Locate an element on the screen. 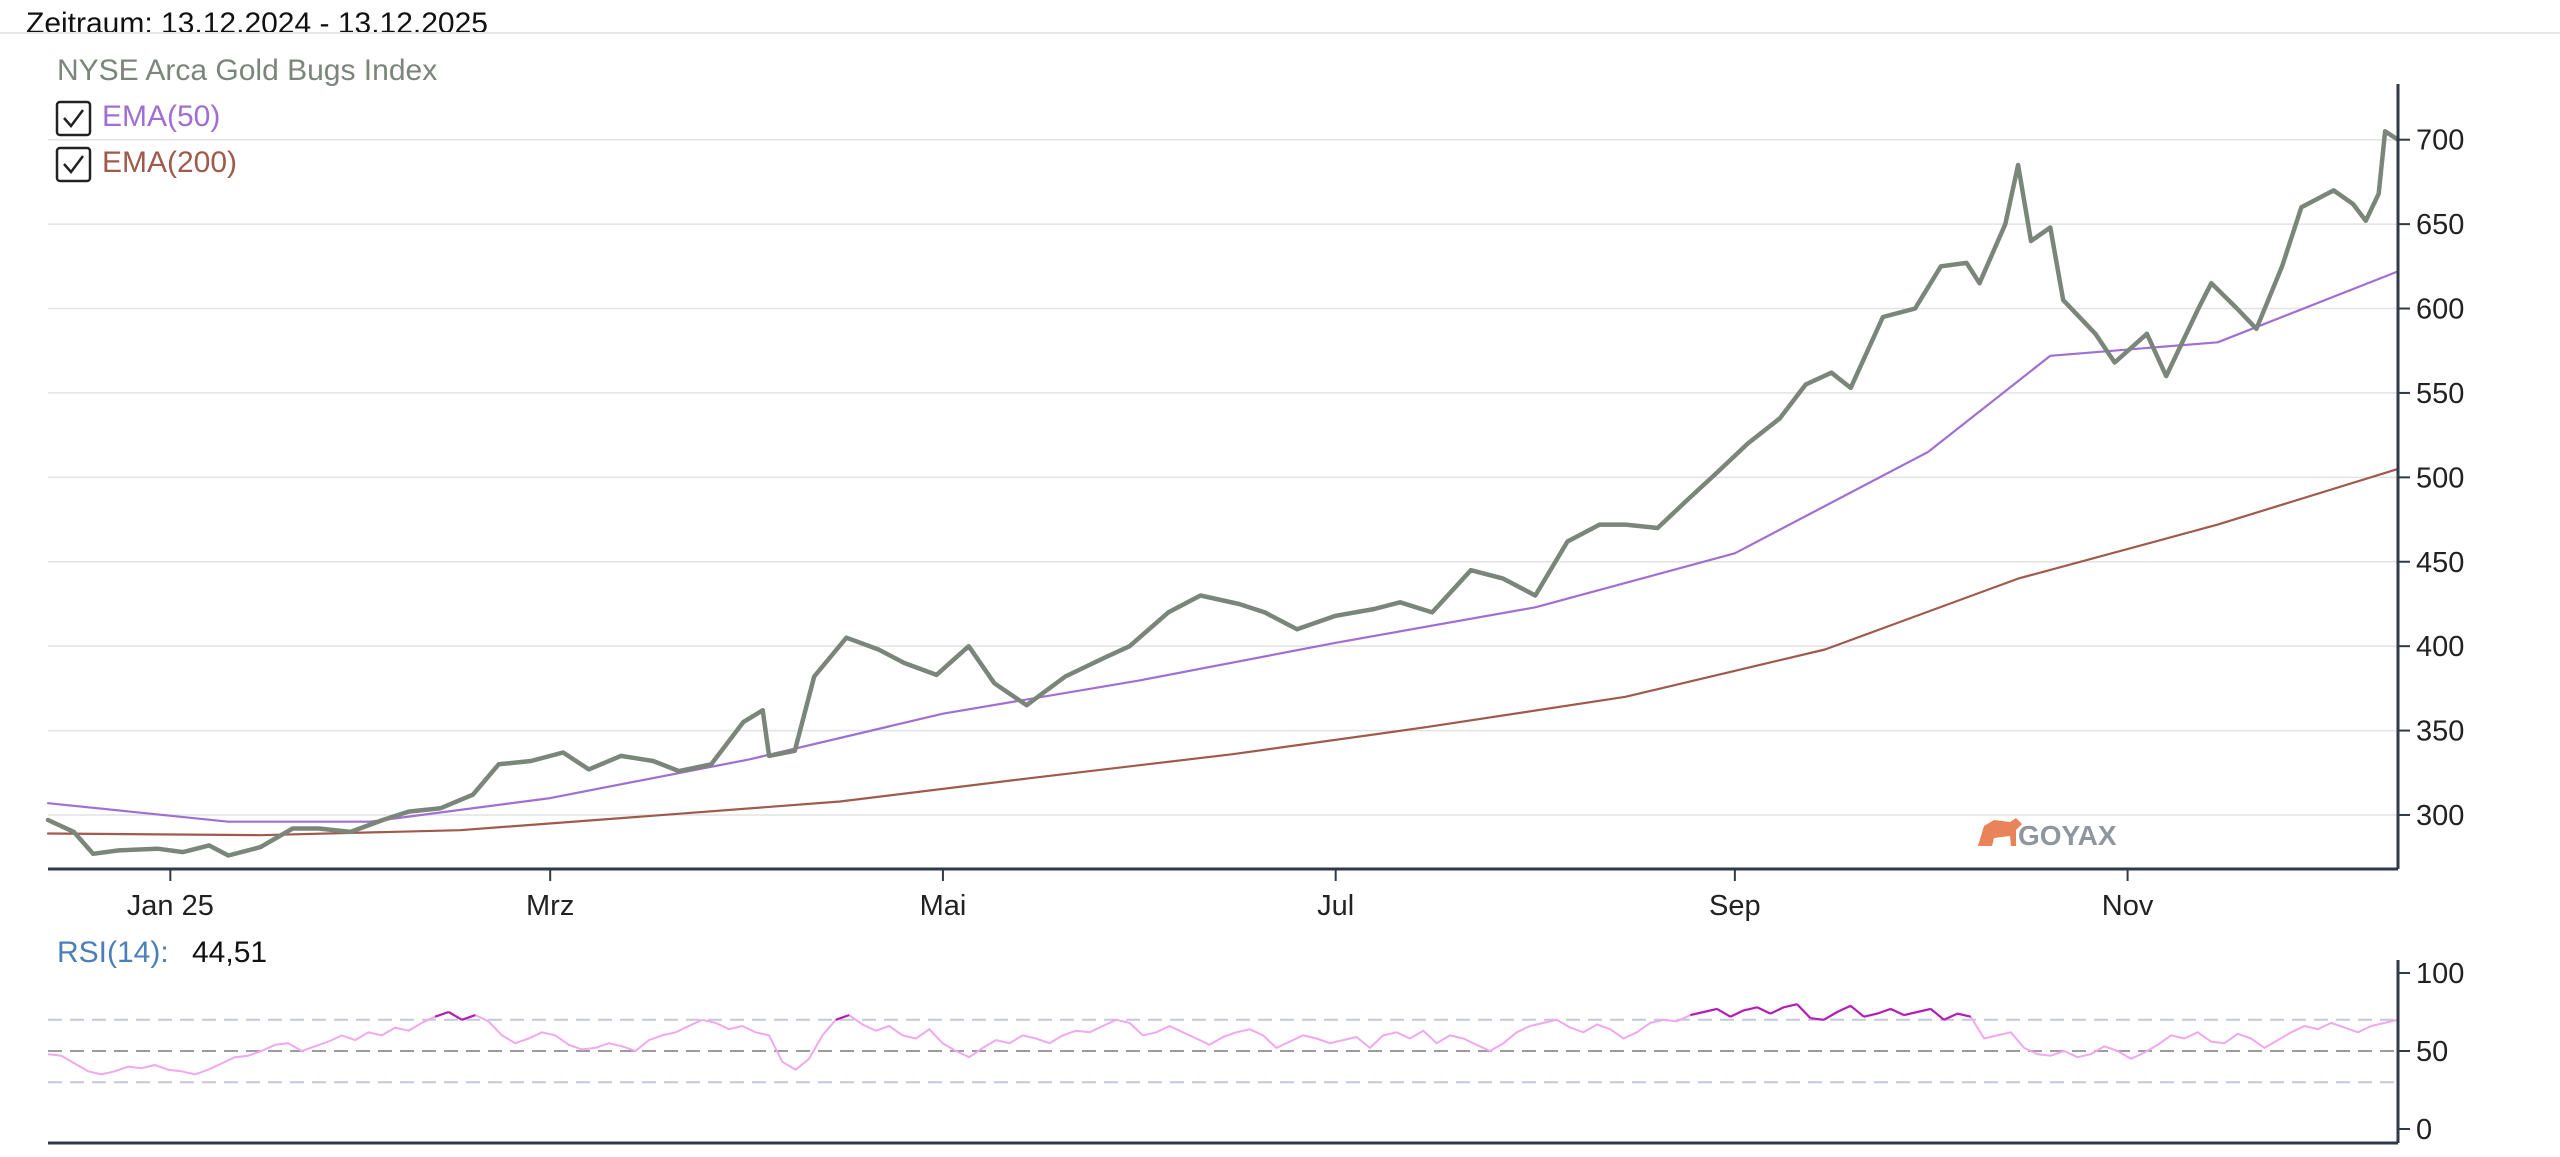 Image resolution: width=2560 pixels, height=1157 pixels. goyax-logo: GOYAX is located at coordinates (2047, 834).